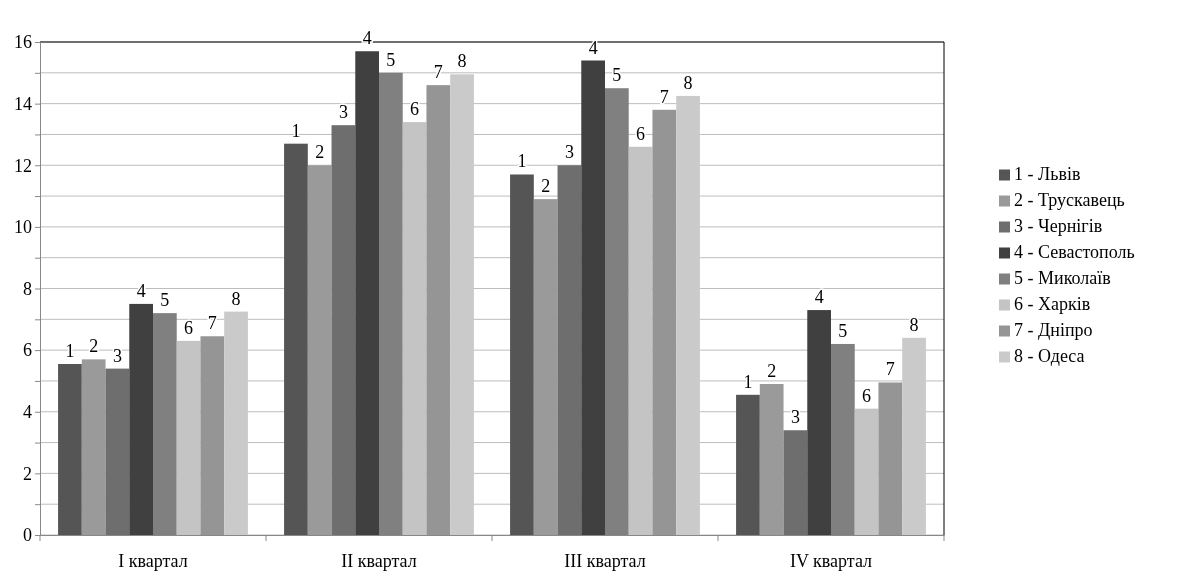 This screenshot has height=587, width=1179. Describe the element at coordinates (1069, 199) in the screenshot. I see `legend-label: 2 - Трускавець` at that location.